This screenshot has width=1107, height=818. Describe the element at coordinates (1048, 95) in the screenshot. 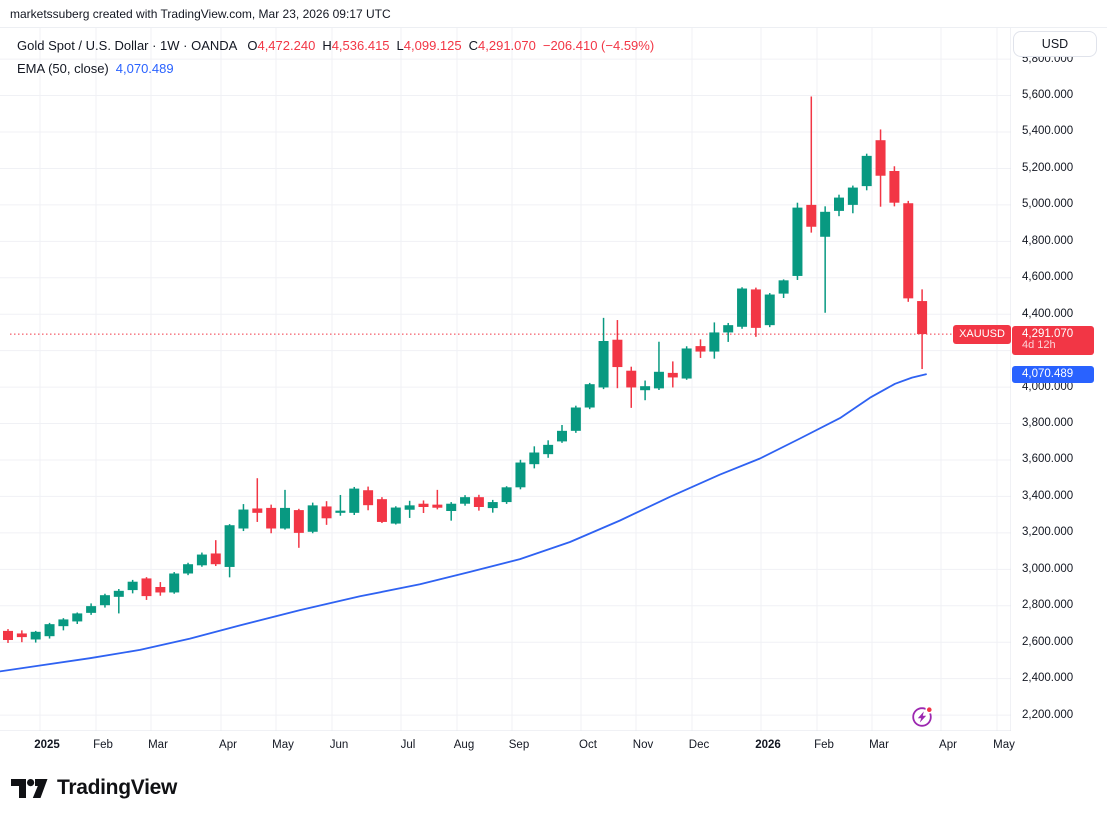

I see `price-tick-label: 5,600.000` at that location.